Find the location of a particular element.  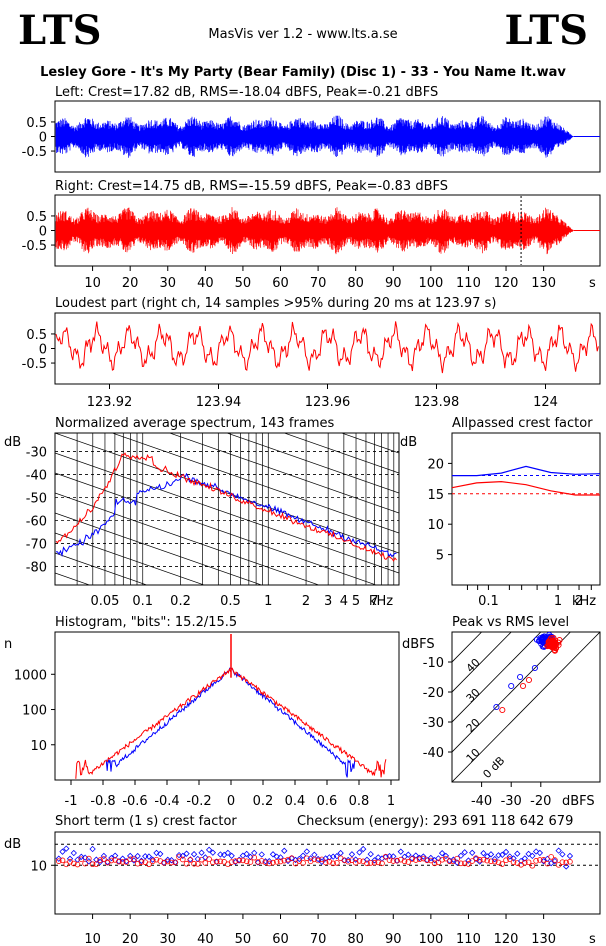

histogram-xtick-label: 0.4 is located at coordinates (295, 801).